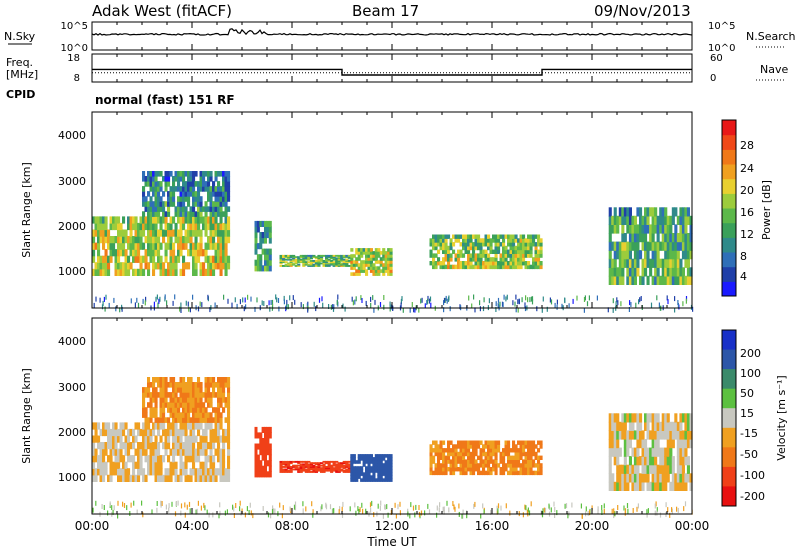 Image resolution: width=800 pixels, height=554 pixels. I want to click on power-scale-swatch, so click(729, 230).